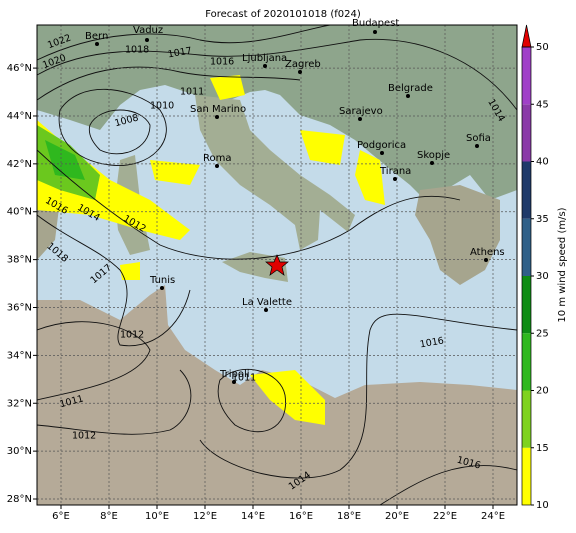 This screenshot has width=576, height=533. What do you see at coordinates (218, 109) in the screenshot?
I see `city-label: San Marino` at bounding box center [218, 109].